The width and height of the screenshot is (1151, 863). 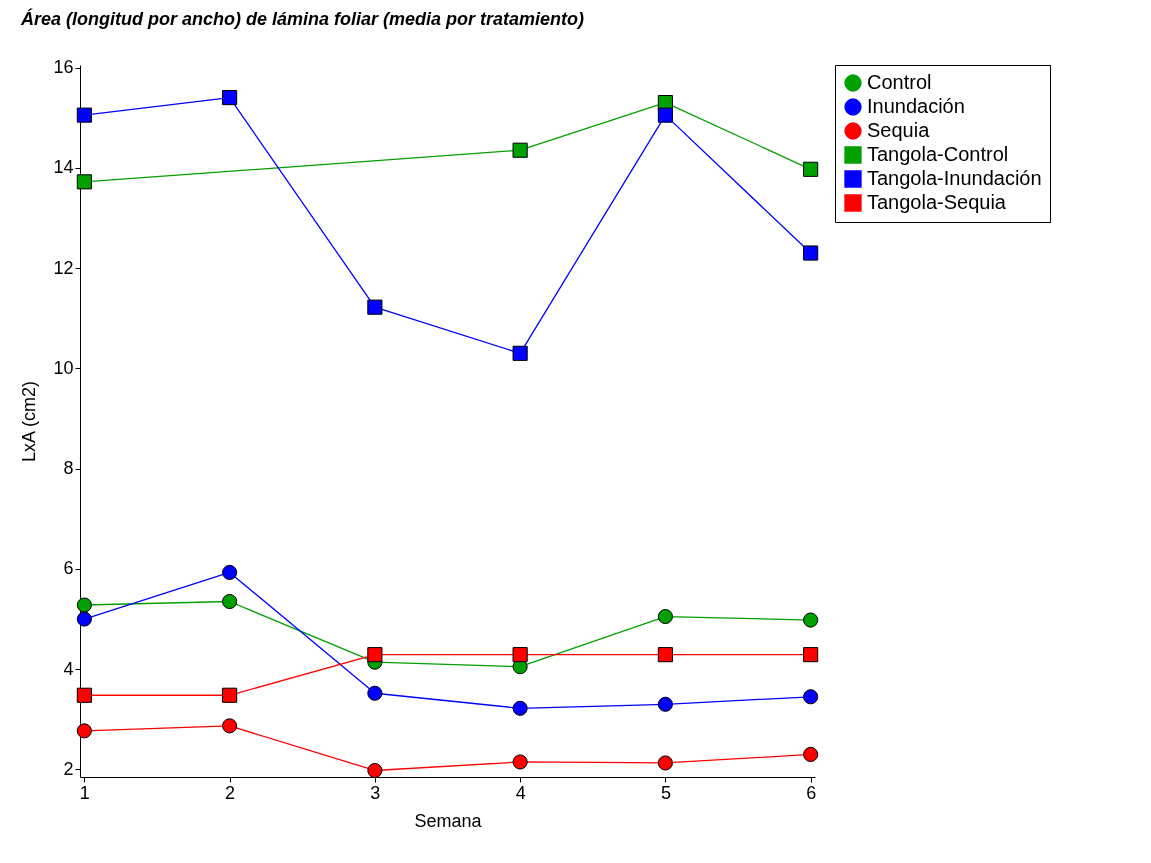 What do you see at coordinates (937, 202) in the screenshot?
I see `legend-label: Tangola-Sequia` at bounding box center [937, 202].